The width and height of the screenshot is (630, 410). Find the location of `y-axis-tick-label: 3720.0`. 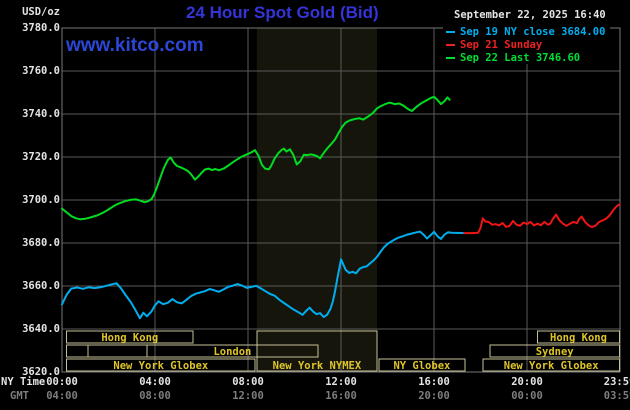

y-axis-tick-label: 3720.0 is located at coordinates (41, 157).